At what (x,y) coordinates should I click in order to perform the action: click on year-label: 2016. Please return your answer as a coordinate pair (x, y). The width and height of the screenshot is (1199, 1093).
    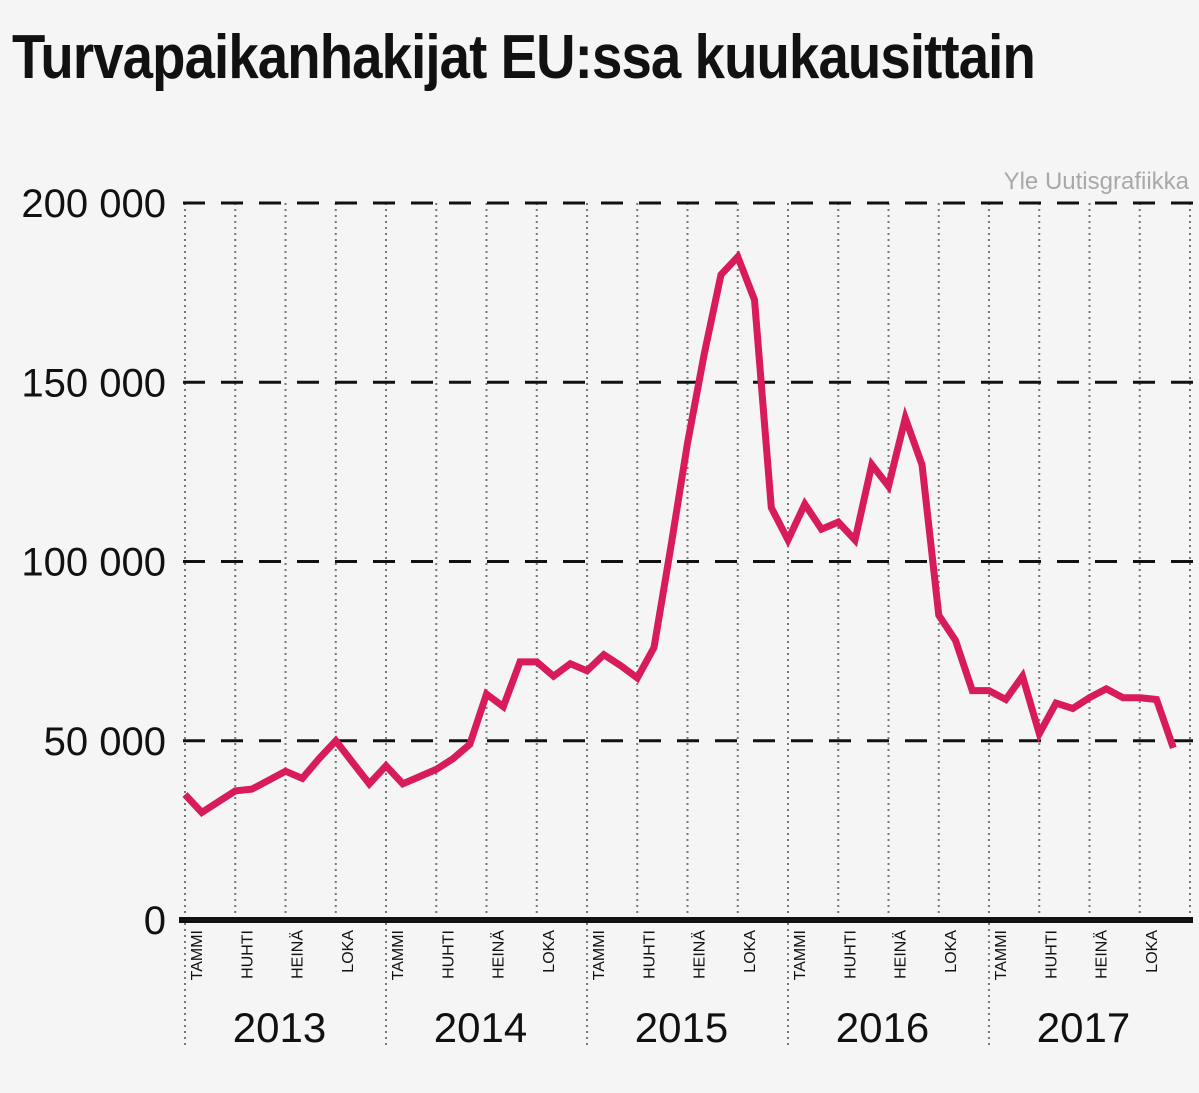
    Looking at the image, I should click on (882, 1027).